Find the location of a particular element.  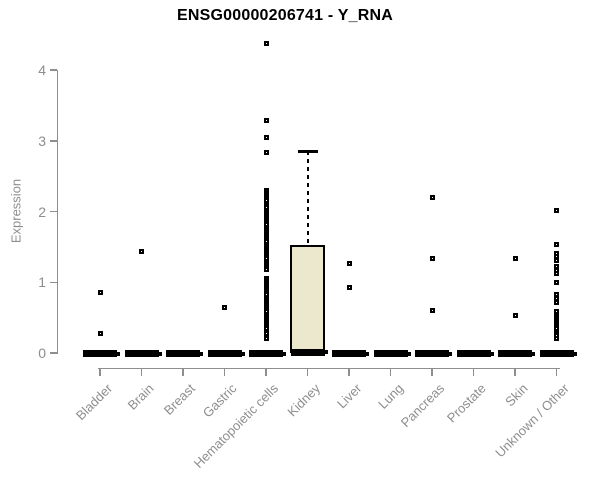

x-axis-category-label: Brain is located at coordinates (140, 396).